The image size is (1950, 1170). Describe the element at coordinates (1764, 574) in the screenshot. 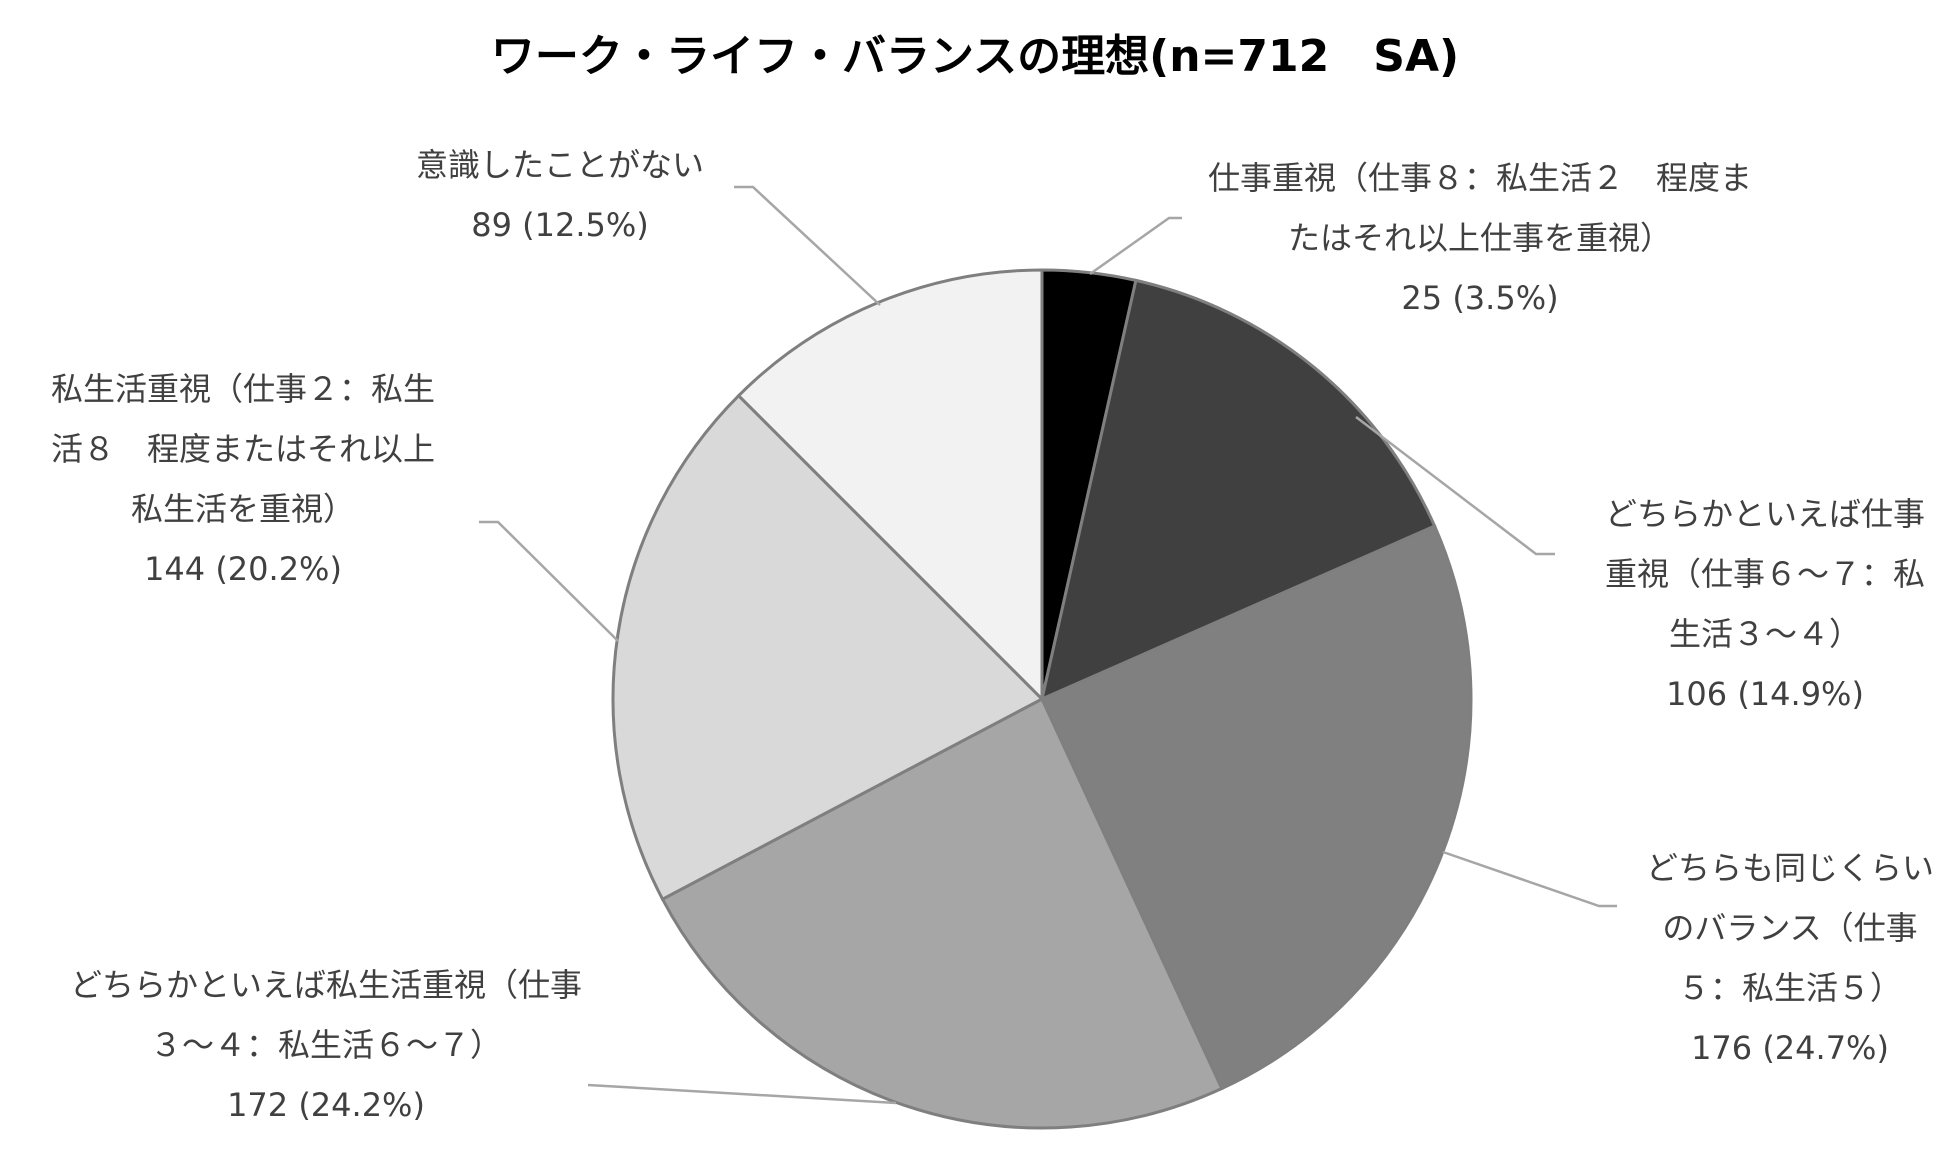

I see `category-label: どちらかといえば仕事重視（仕事６～７：私生活３～４）` at that location.